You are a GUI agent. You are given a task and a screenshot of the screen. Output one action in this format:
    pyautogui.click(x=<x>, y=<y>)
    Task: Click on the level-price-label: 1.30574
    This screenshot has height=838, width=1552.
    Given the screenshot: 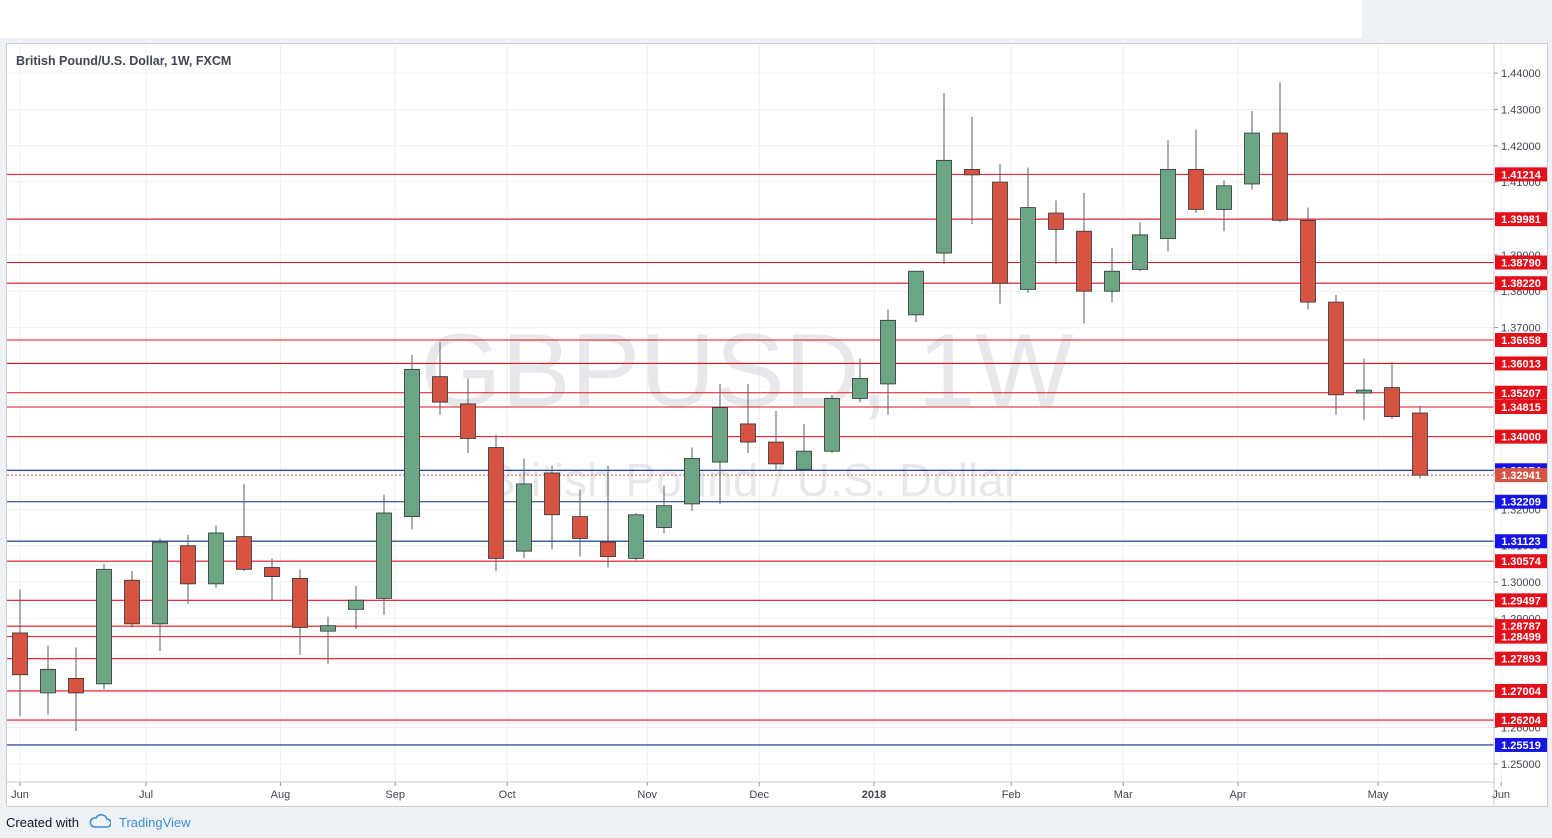 What is the action you would take?
    pyautogui.click(x=1521, y=562)
    